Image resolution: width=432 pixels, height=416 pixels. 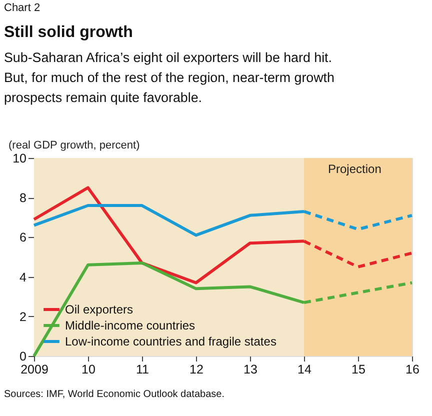 I want to click on y-tick-label: 8, so click(x=23, y=198).